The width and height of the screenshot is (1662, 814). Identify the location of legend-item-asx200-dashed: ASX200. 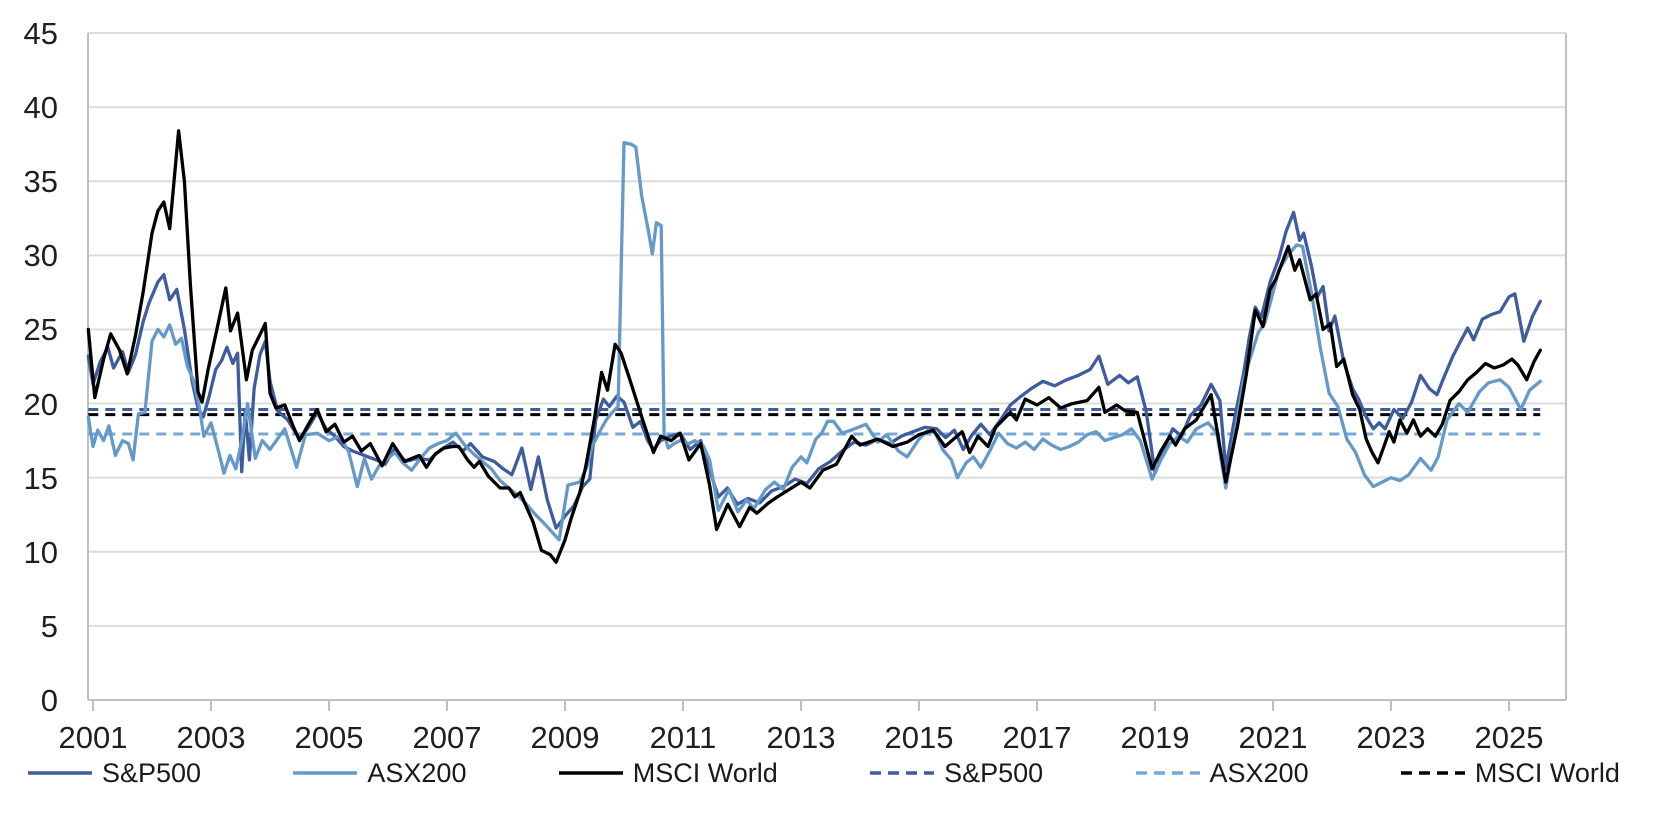
(1222, 772).